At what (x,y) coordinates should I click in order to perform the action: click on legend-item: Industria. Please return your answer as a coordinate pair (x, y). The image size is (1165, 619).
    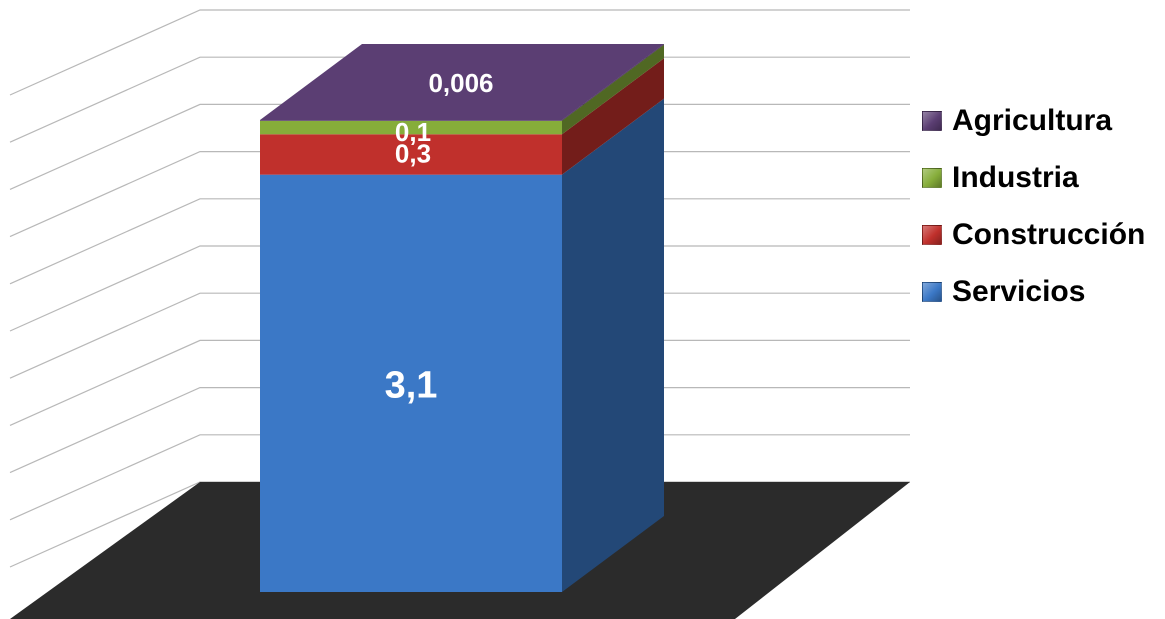
    Looking at the image, I should click on (1033, 177).